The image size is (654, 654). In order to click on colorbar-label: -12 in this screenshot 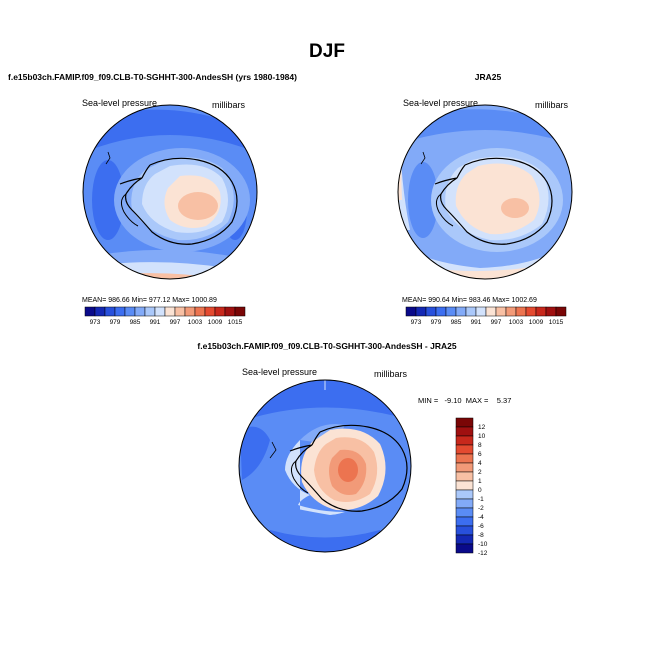, I will do `click(483, 553)`.